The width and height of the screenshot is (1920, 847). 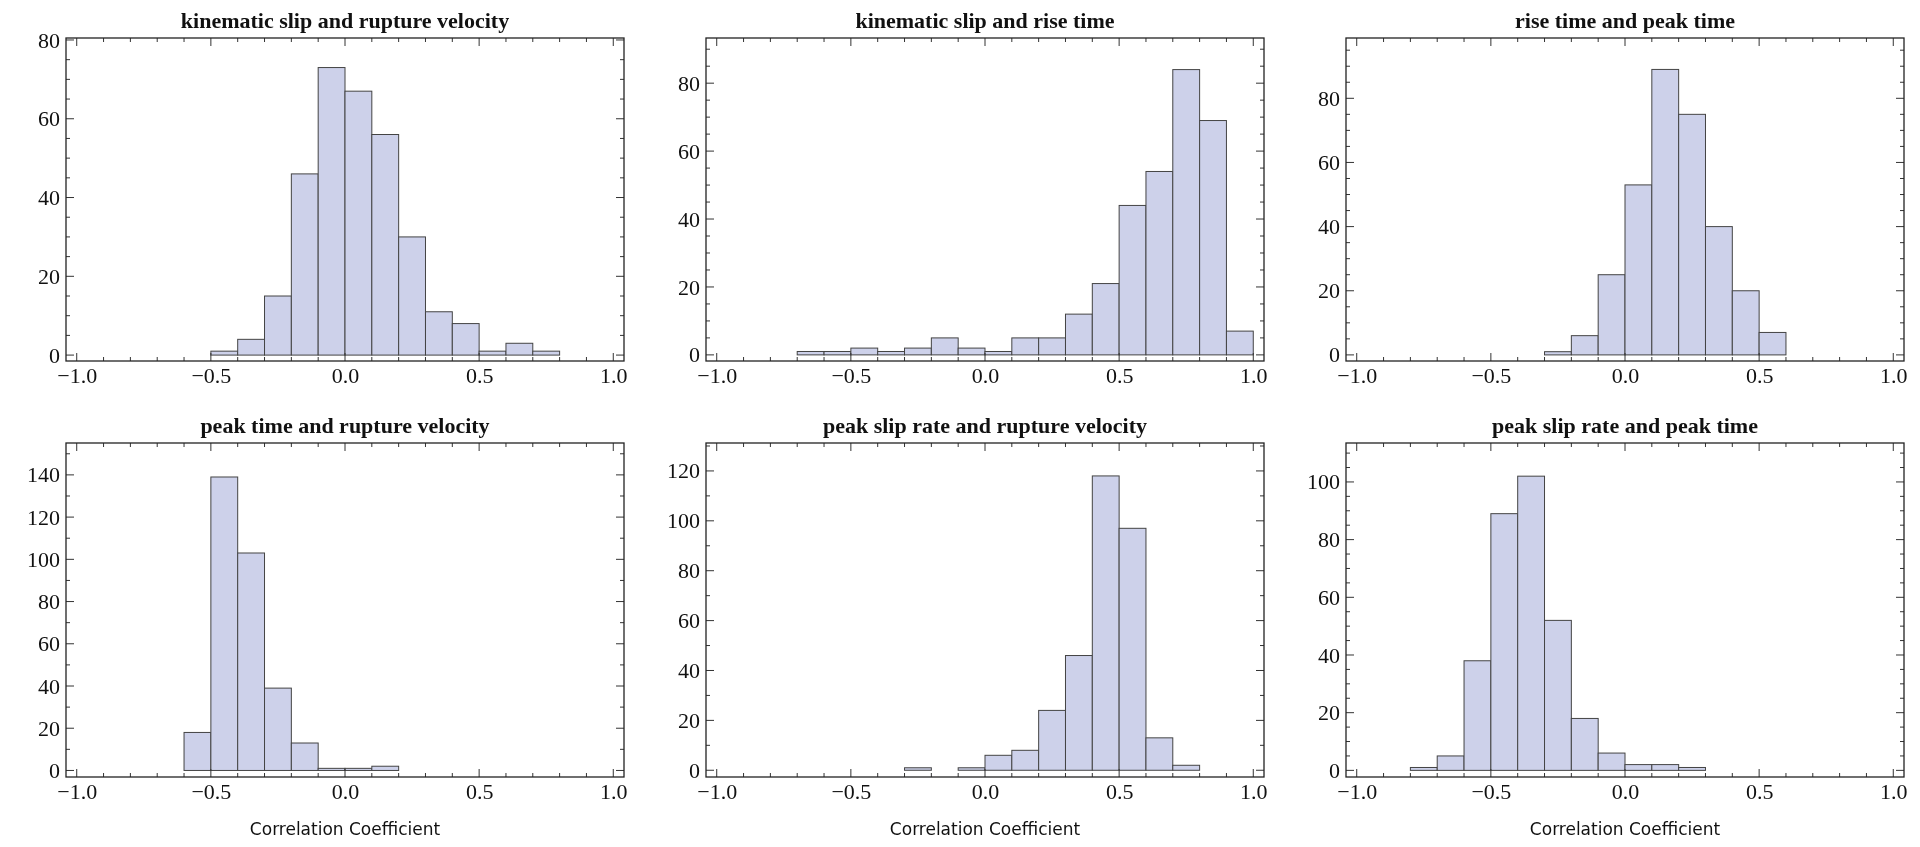 What do you see at coordinates (1625, 425) in the screenshot?
I see `chart-title: peak slip rate and peak time` at bounding box center [1625, 425].